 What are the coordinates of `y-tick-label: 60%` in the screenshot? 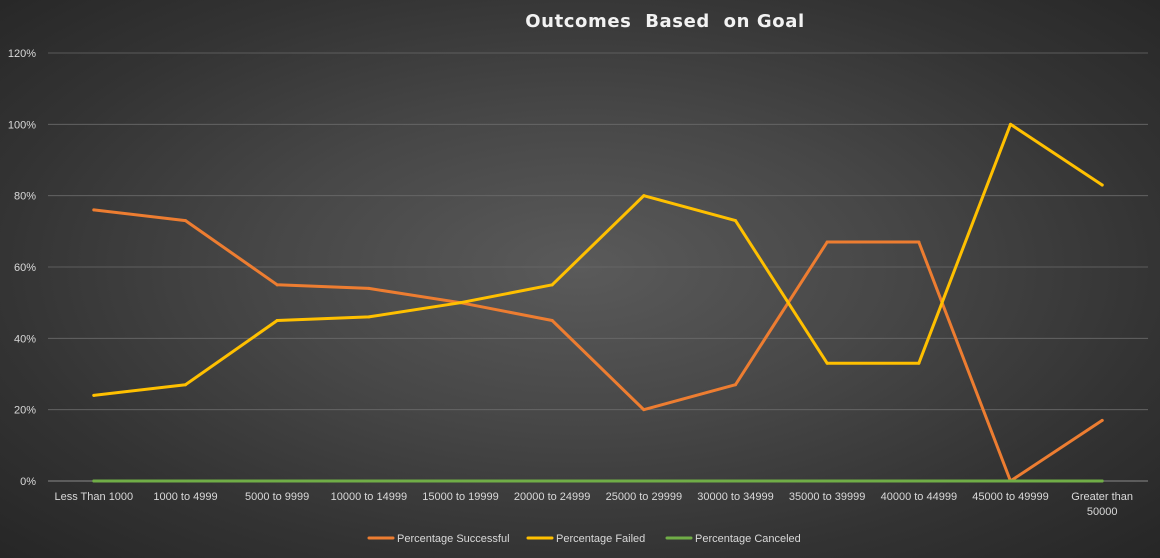 It's located at (25, 268).